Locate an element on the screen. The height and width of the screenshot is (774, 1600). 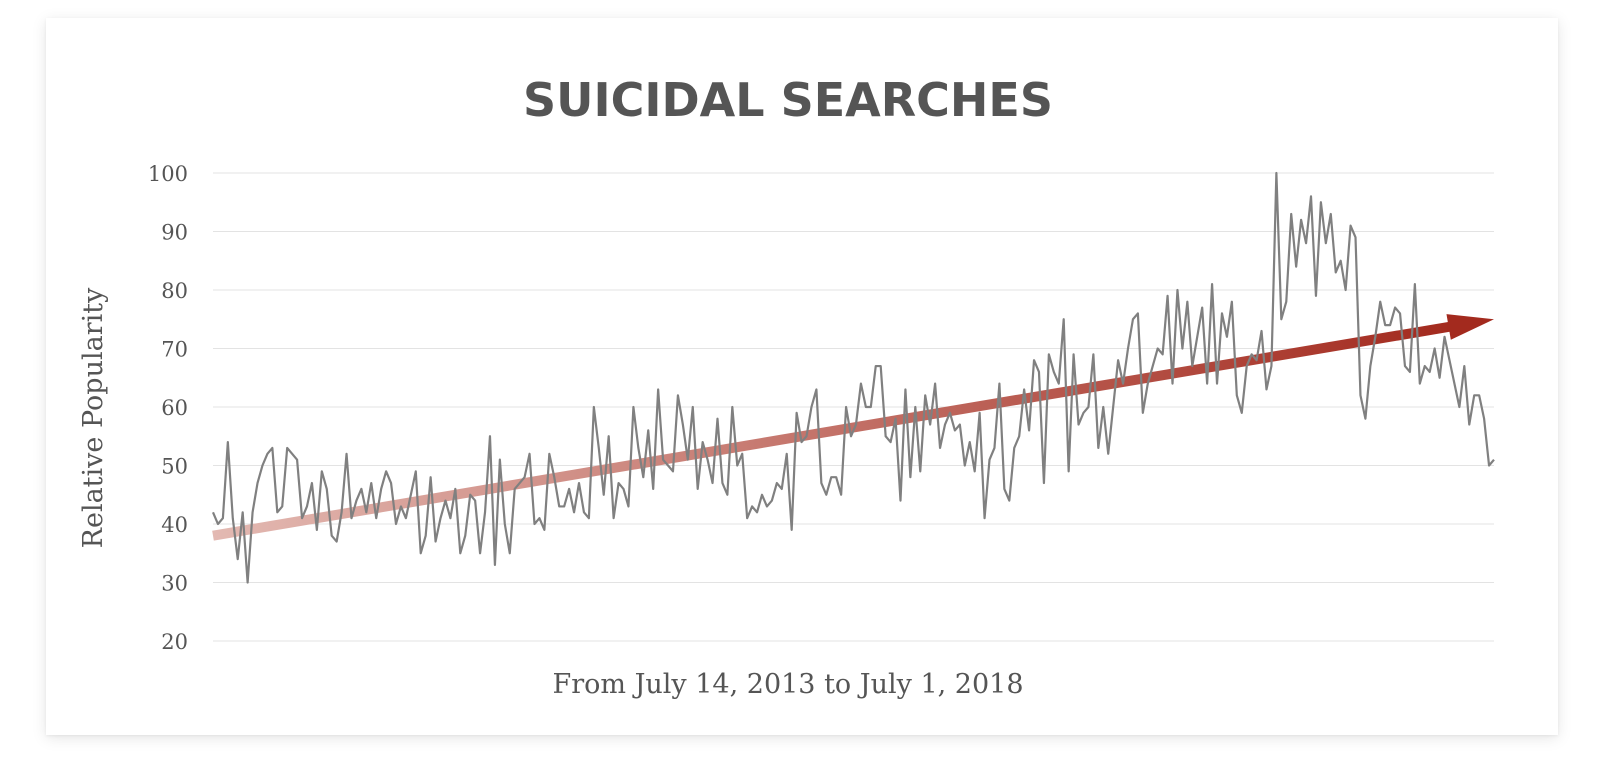
y-tick-label: 100 is located at coordinates (168, 174).